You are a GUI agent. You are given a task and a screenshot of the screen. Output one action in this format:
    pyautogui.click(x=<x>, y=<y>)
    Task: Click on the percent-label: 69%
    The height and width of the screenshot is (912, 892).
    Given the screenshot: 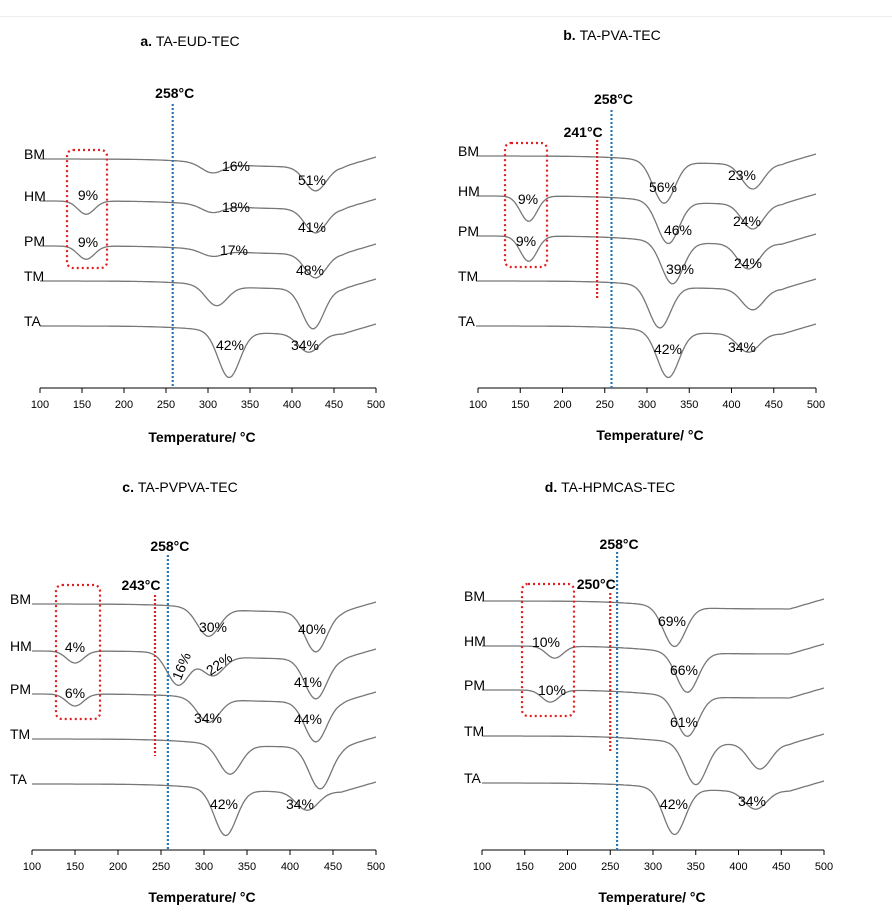 What is the action you would take?
    pyautogui.click(x=672, y=621)
    